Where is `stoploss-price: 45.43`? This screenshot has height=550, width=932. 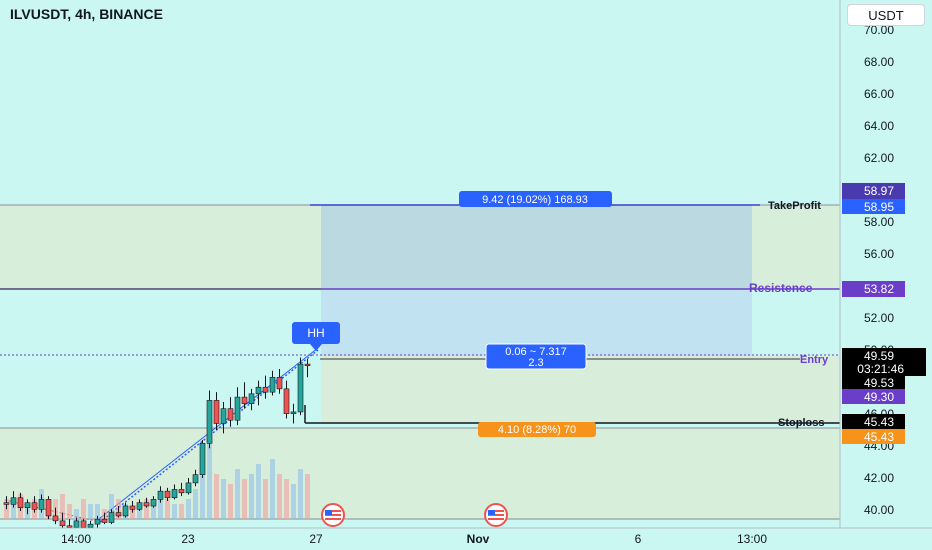 stoploss-price: 45.43 is located at coordinates (879, 422).